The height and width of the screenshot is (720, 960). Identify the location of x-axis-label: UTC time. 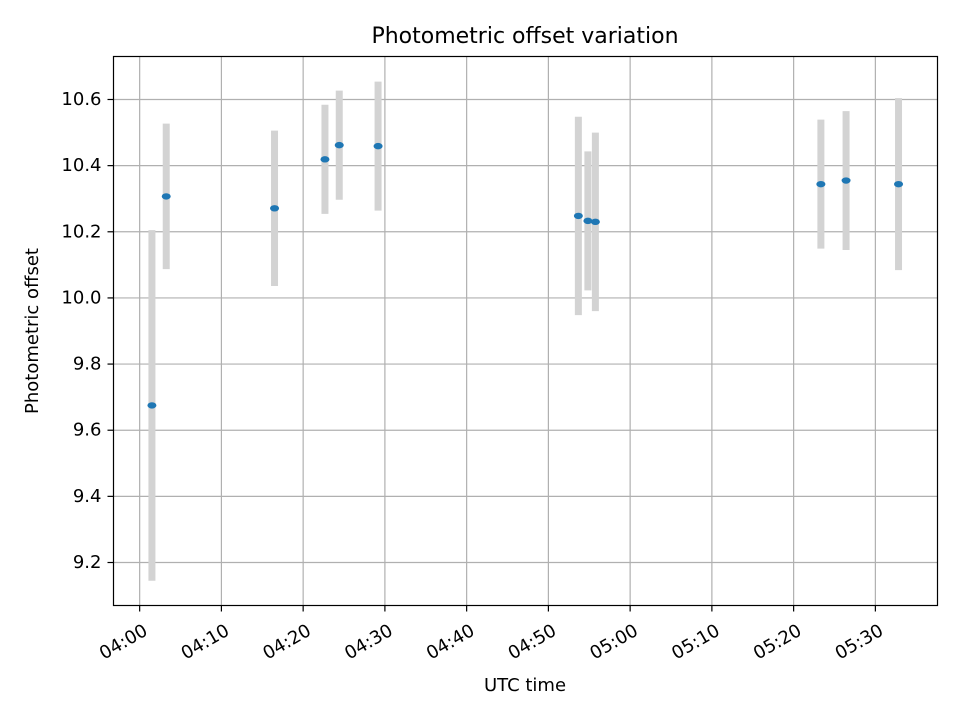
(525, 685).